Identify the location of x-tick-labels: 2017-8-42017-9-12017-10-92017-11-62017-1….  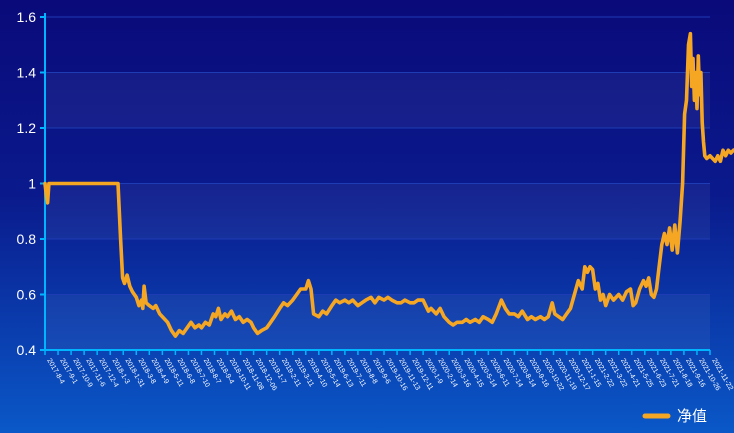
(389, 375).